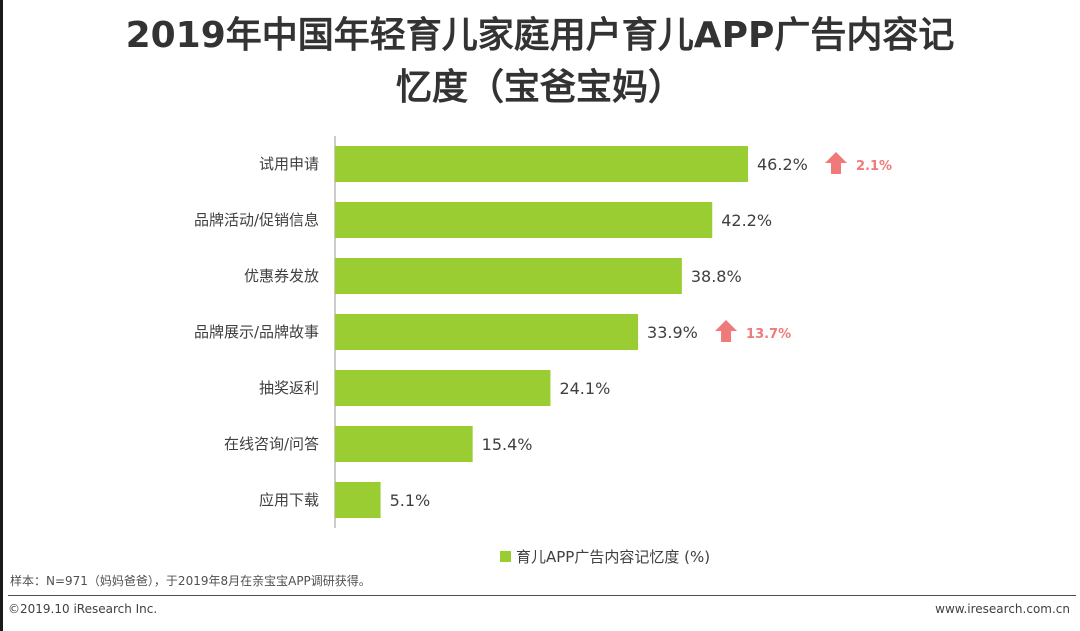 This screenshot has width=1080, height=631. I want to click on value-label: 15.4%, so click(507, 444).